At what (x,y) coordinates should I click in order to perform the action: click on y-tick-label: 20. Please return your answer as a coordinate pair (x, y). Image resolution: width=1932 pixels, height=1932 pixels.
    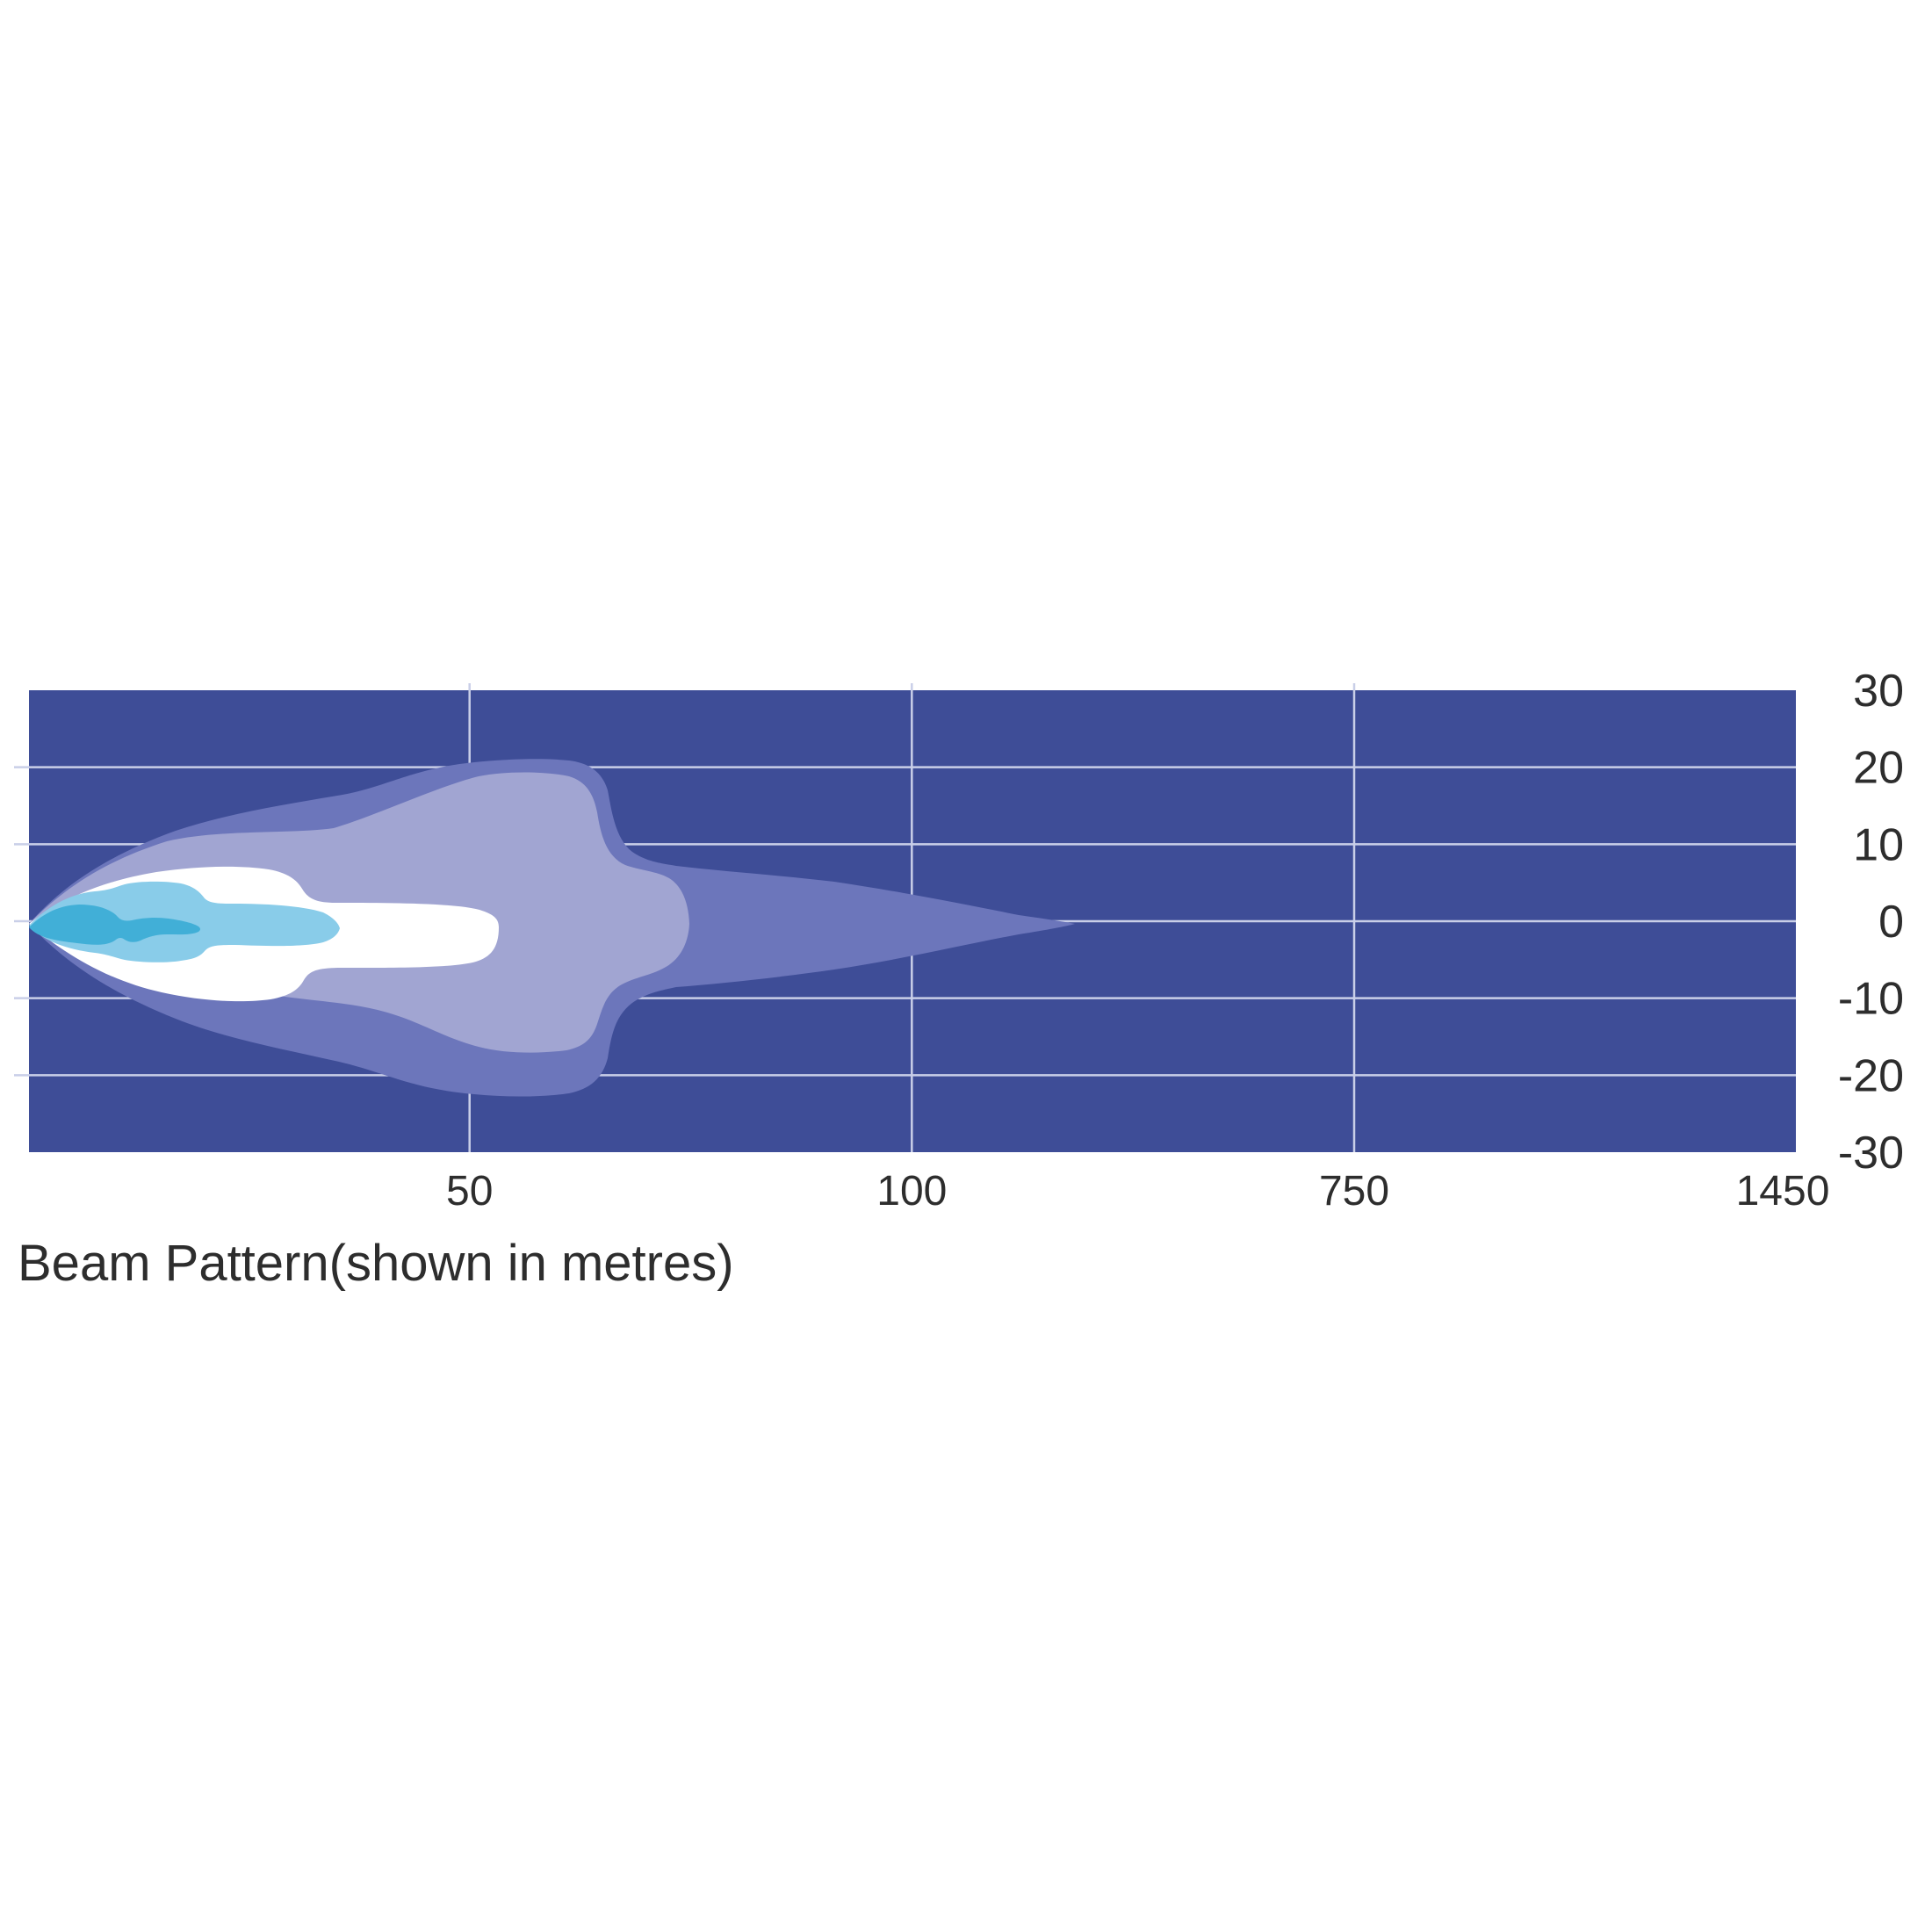
    Looking at the image, I should click on (1879, 769).